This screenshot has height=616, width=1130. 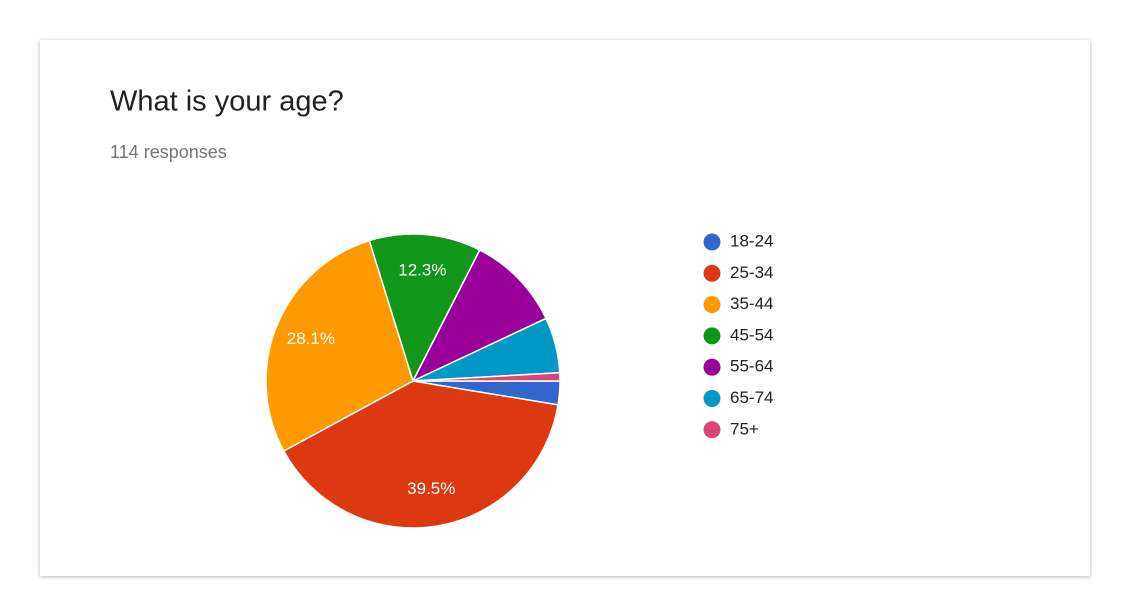 I want to click on legend-label: 18-24, so click(x=751, y=240).